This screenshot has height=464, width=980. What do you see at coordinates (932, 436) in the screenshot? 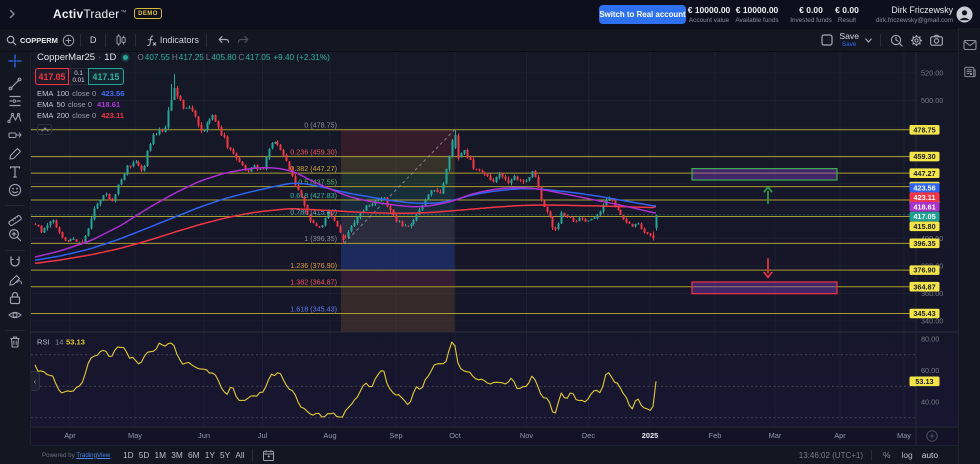
I see `scroll-to-realtime-button` at bounding box center [932, 436].